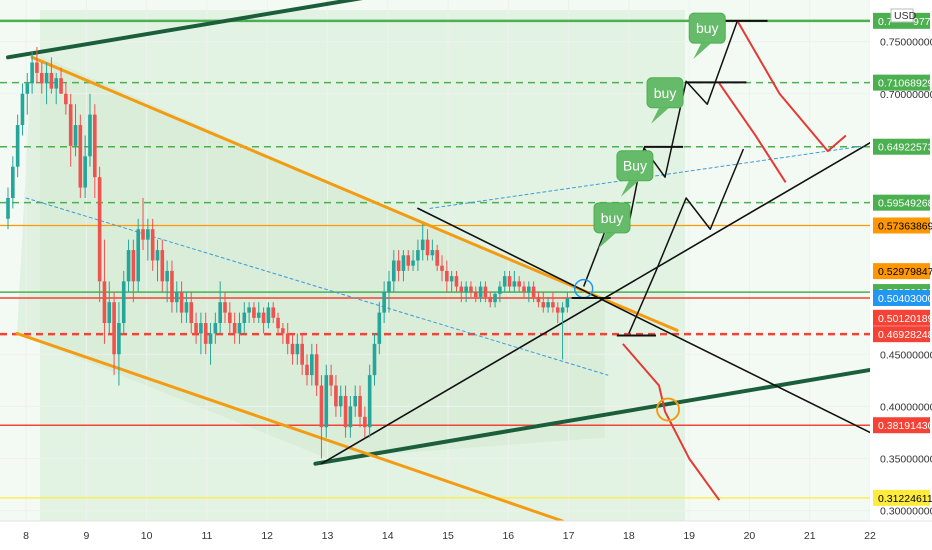 Image resolution: width=932 pixels, height=550 pixels. I want to click on price-tag-label-0: 0.7, so click(885, 22).